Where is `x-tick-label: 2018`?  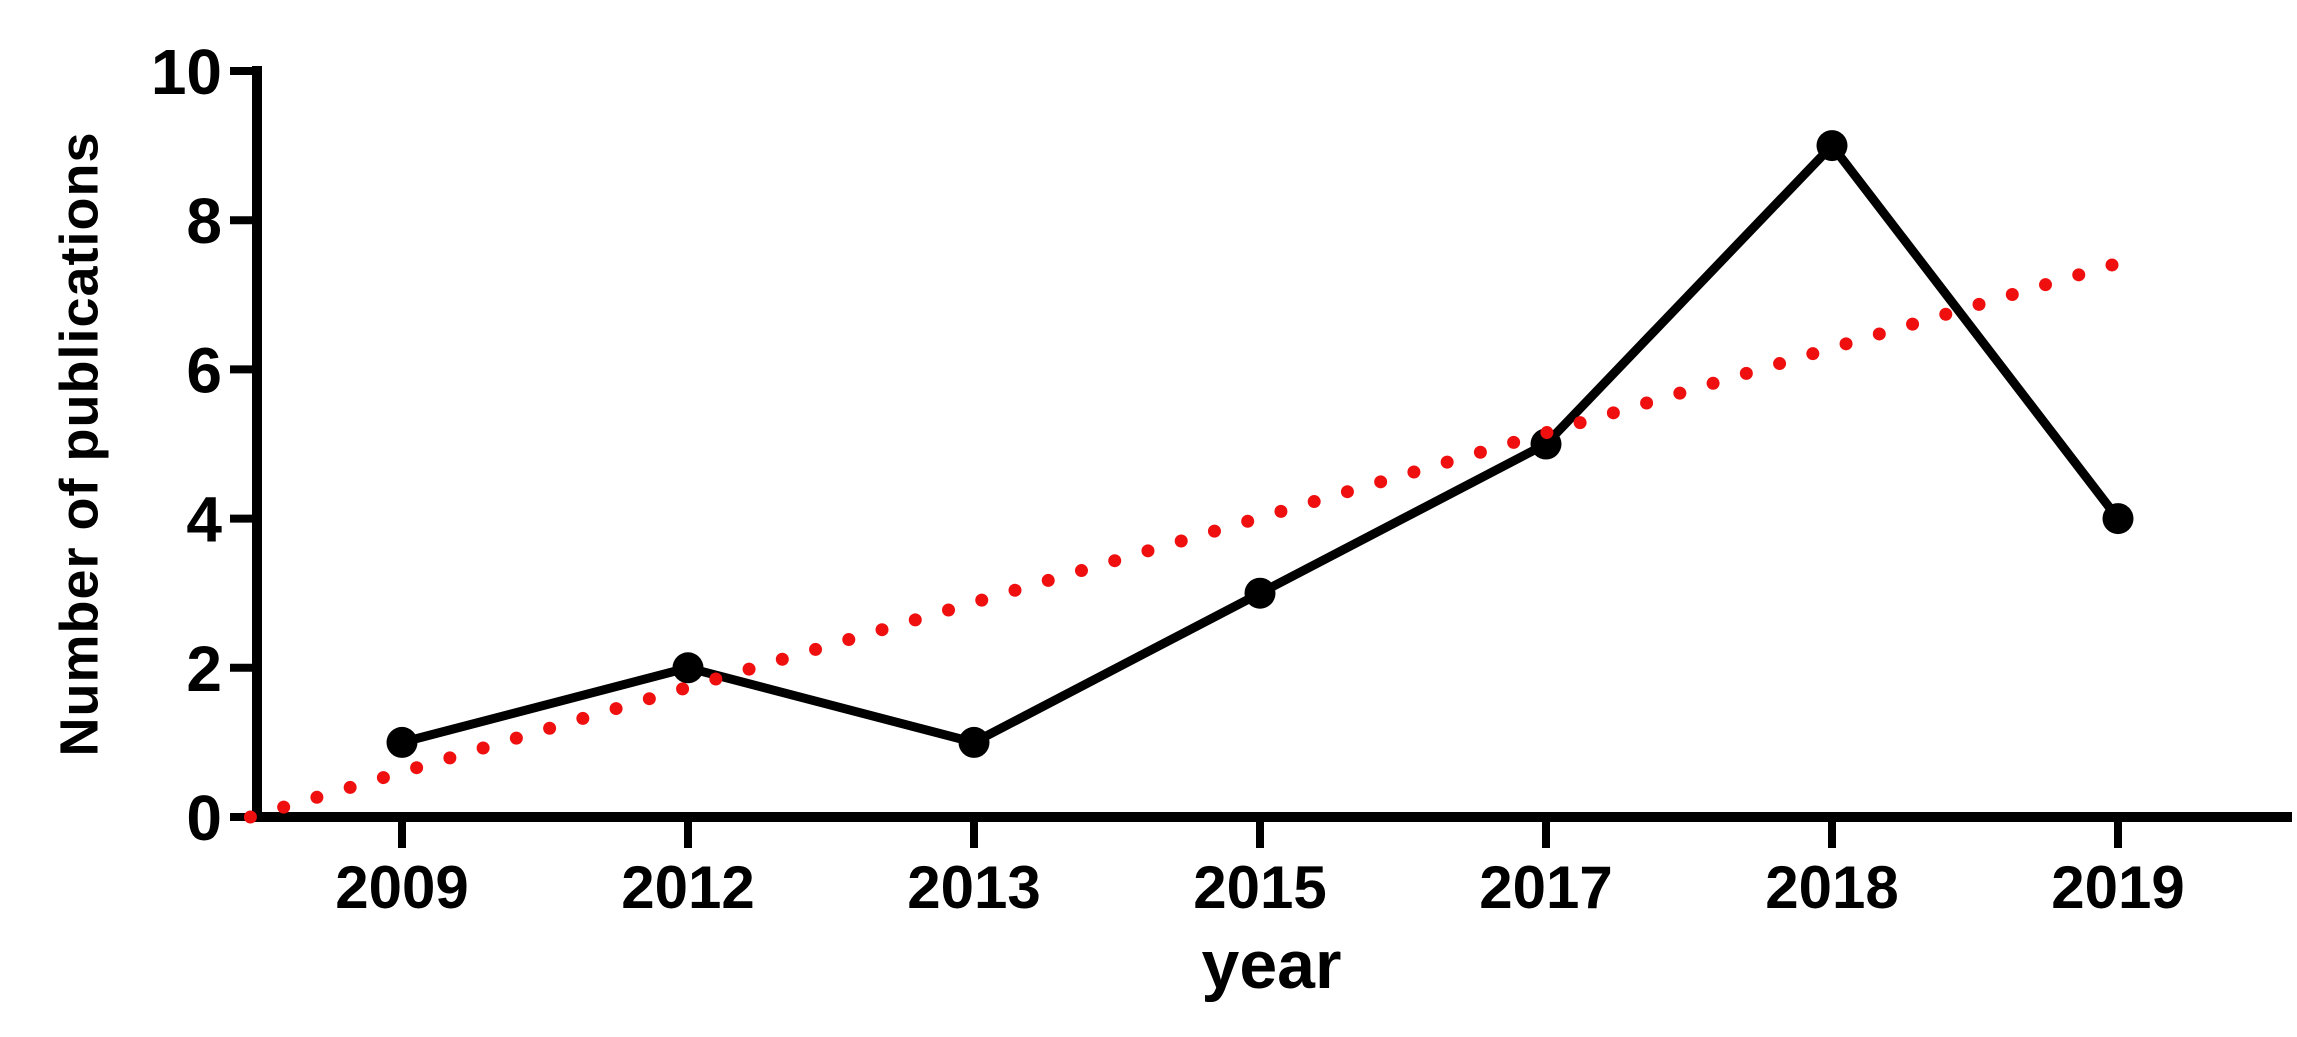
x-tick-label: 2018 is located at coordinates (1831, 887).